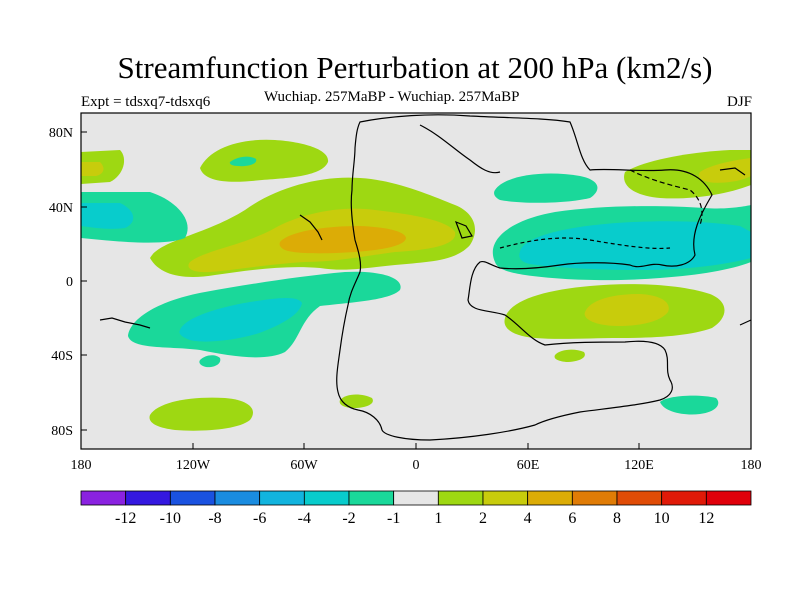  What do you see at coordinates (626, 310) in the screenshot?
I see `contour-io-yellow` at bounding box center [626, 310].